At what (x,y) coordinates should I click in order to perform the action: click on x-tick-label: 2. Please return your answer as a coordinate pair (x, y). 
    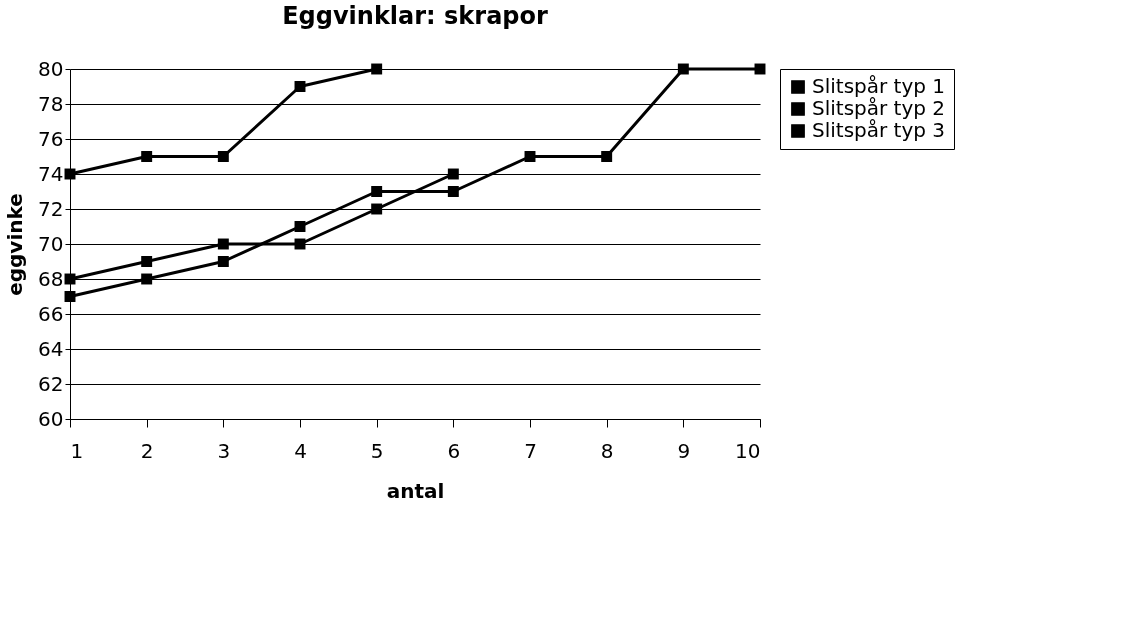
    Looking at the image, I should click on (147, 450).